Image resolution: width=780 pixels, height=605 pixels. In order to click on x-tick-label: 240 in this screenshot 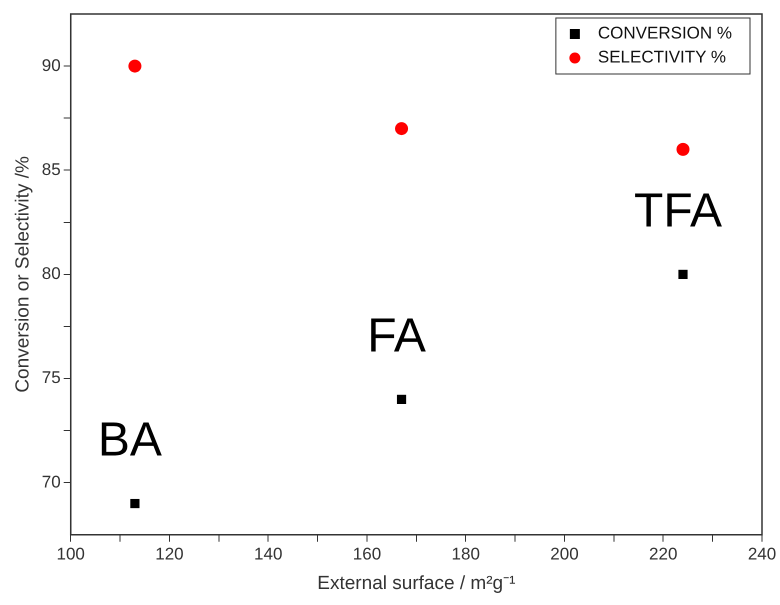, I will do `click(762, 554)`.